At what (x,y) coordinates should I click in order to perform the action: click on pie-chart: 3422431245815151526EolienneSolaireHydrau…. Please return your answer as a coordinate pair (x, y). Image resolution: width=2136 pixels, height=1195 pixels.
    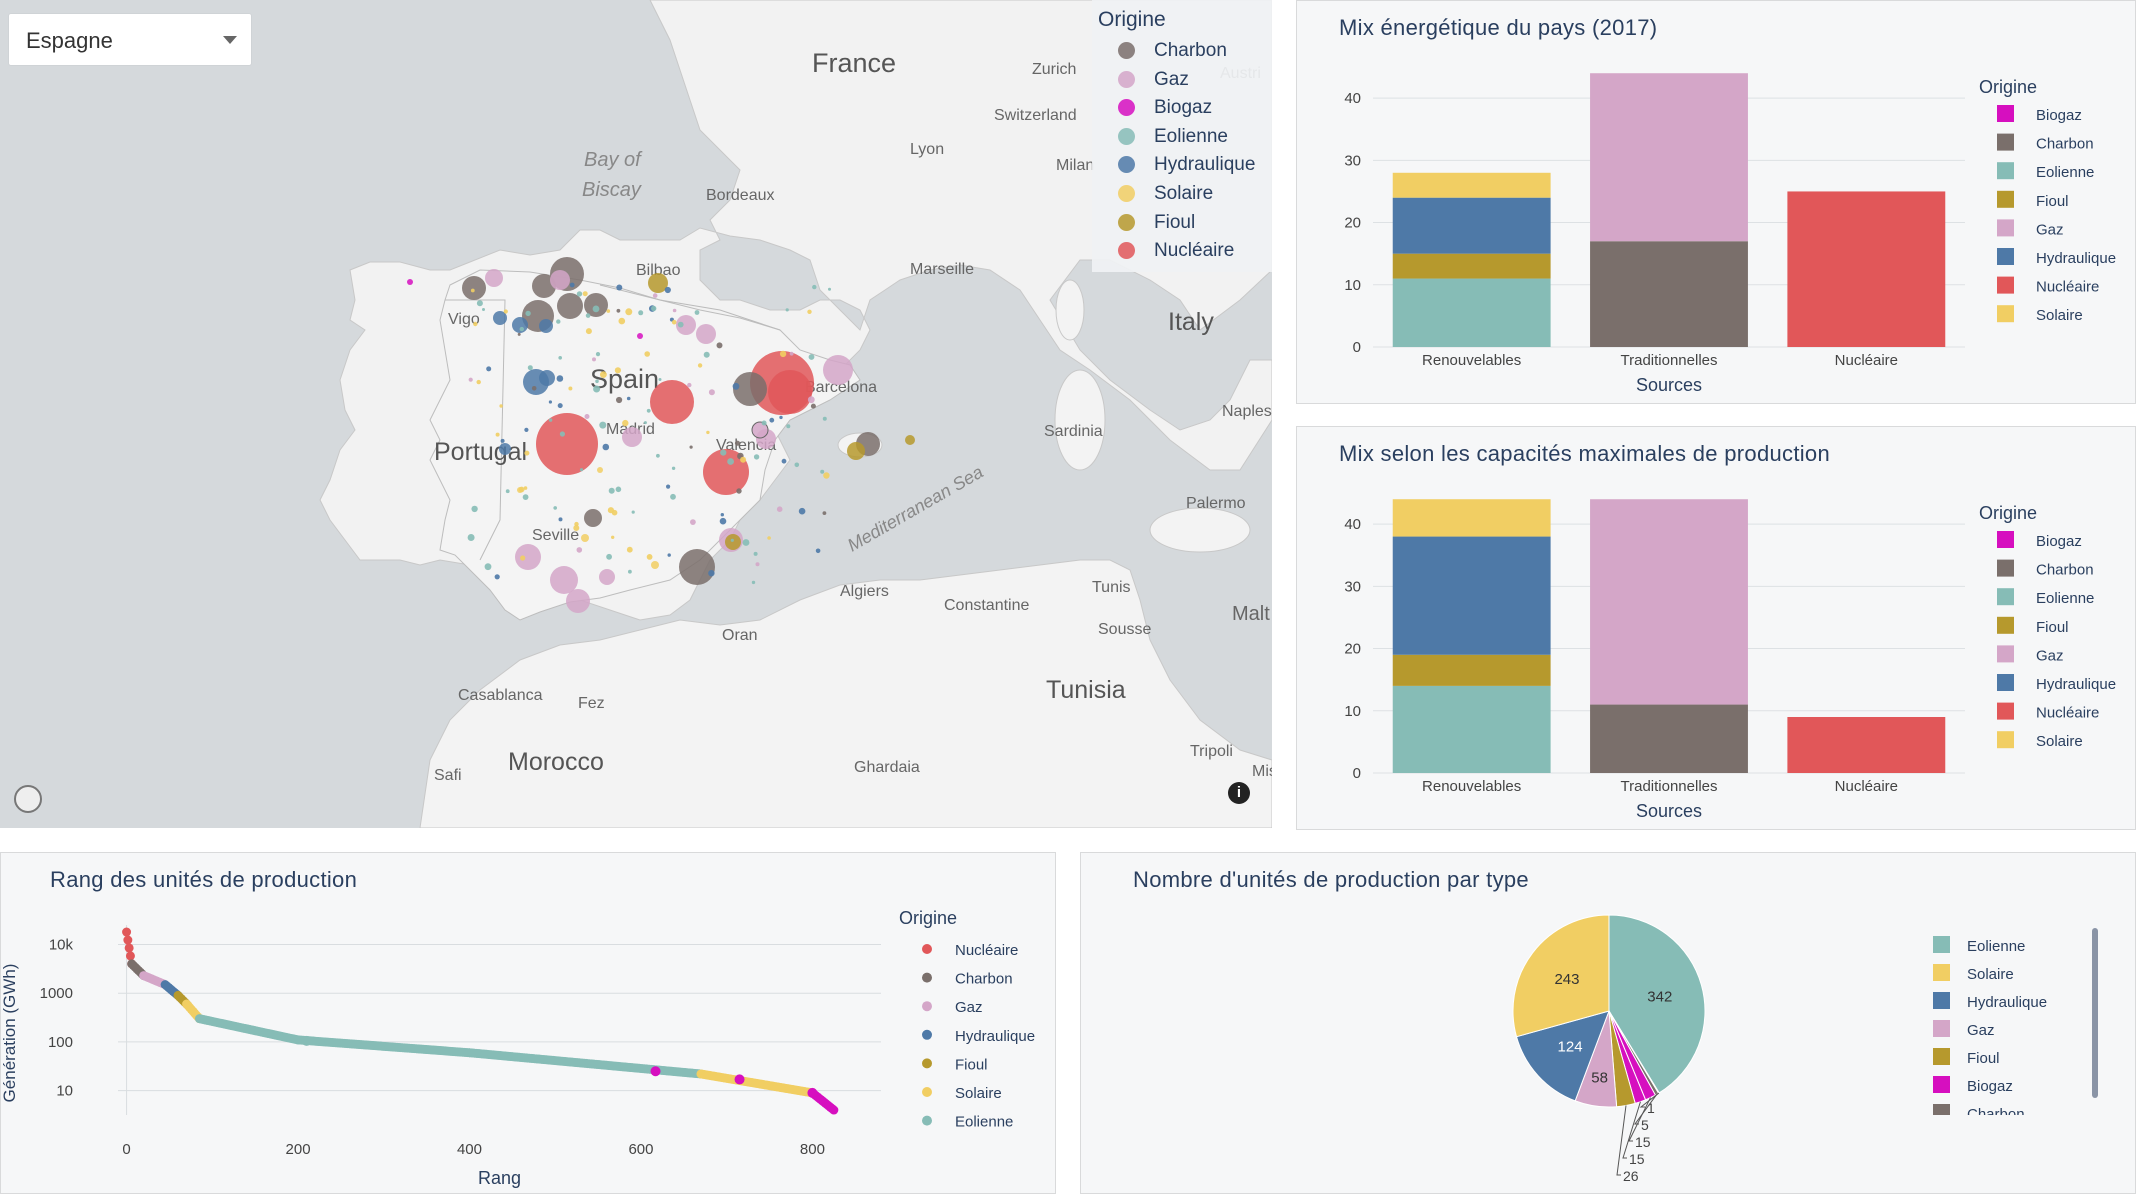
    Looking at the image, I should click on (1608, 1024).